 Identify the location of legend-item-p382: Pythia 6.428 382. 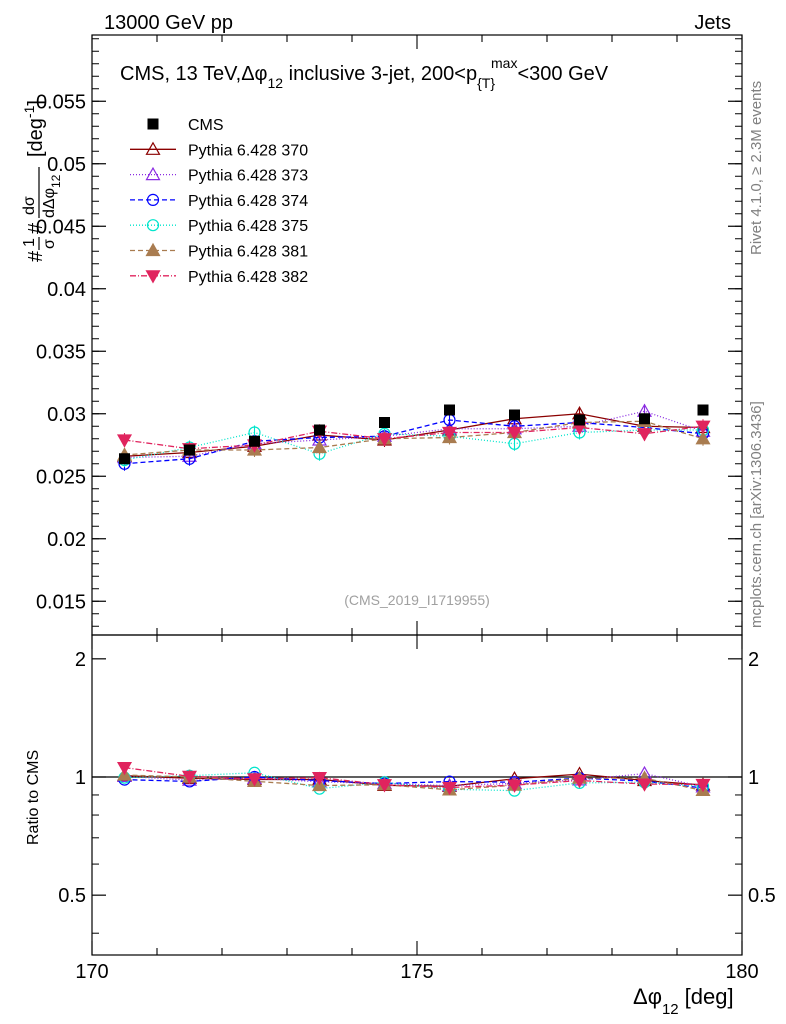
(219, 277).